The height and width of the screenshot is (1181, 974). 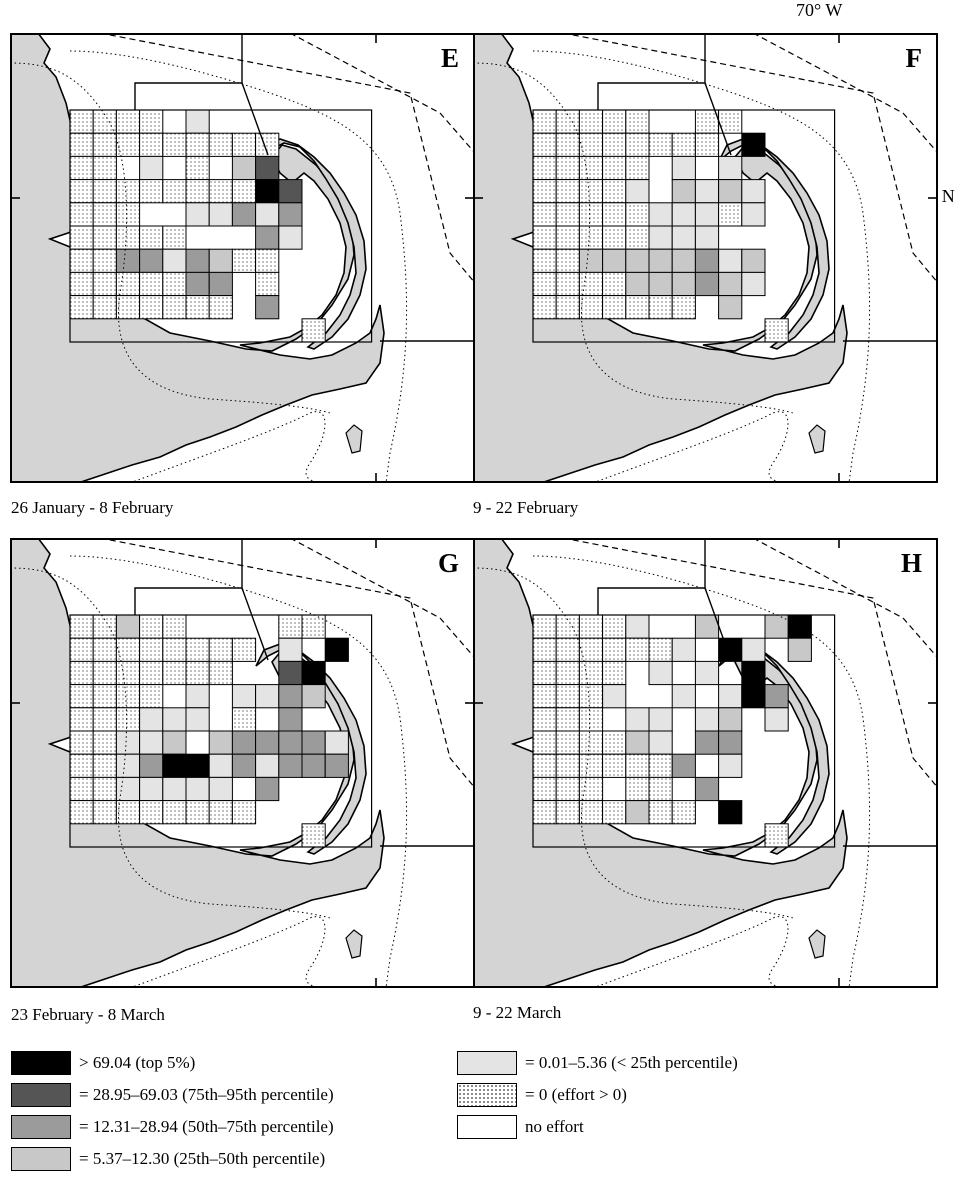 What do you see at coordinates (774, 244) in the screenshot?
I see `cape-arm` at bounding box center [774, 244].